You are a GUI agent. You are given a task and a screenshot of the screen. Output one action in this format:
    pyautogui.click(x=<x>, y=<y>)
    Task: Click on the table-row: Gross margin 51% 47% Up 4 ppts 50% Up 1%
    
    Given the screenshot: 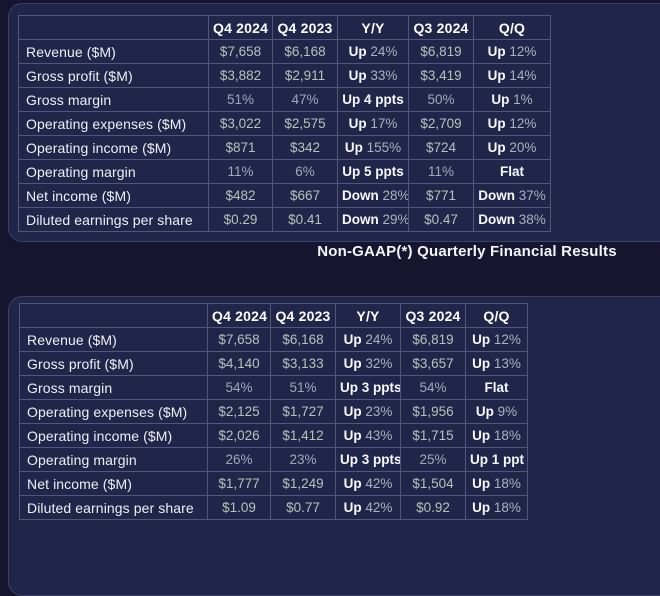 What is the action you would take?
    pyautogui.click(x=284, y=99)
    